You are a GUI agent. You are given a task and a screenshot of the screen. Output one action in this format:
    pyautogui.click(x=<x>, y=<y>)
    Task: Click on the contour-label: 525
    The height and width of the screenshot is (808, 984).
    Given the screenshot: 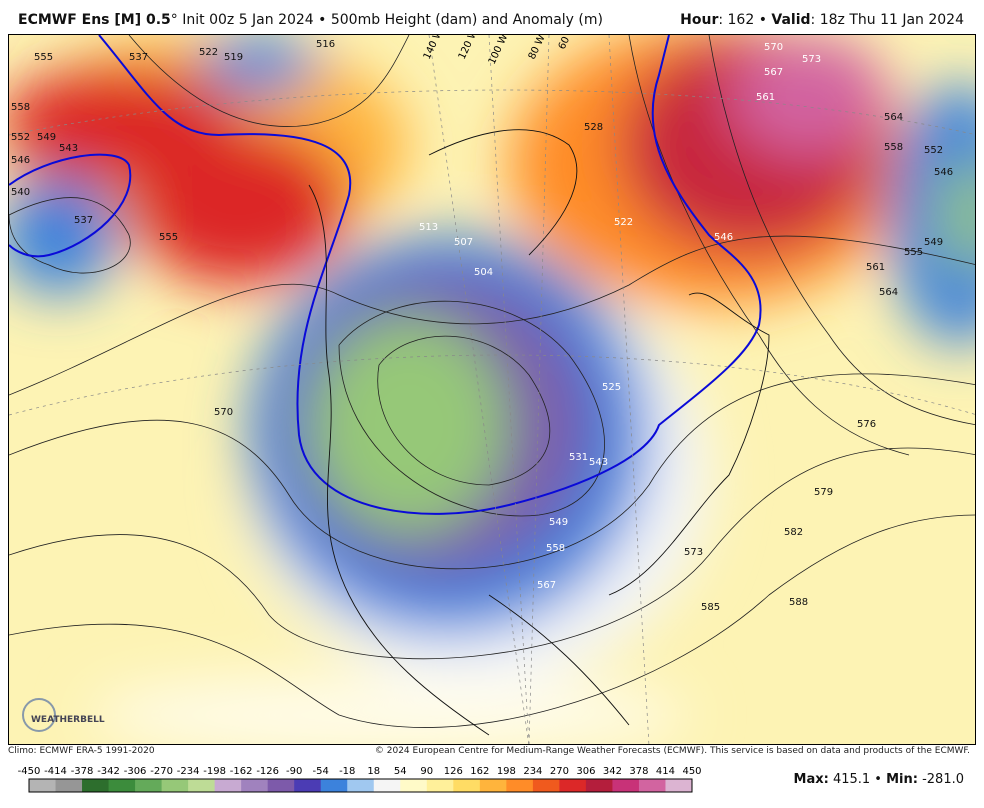 What is the action you would take?
    pyautogui.click(x=611, y=387)
    